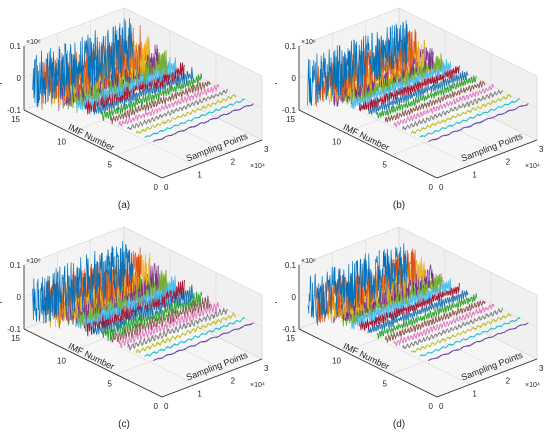  I want to click on panel-label: (a), so click(124, 205).